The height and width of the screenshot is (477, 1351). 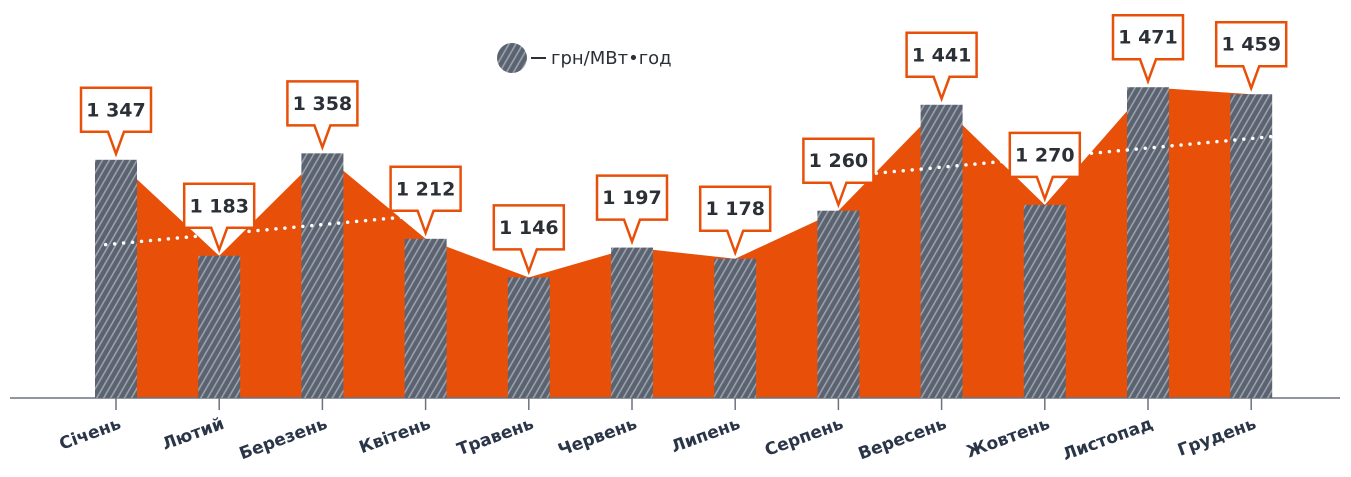 I want to click on value-label: 1 441, so click(x=942, y=55).